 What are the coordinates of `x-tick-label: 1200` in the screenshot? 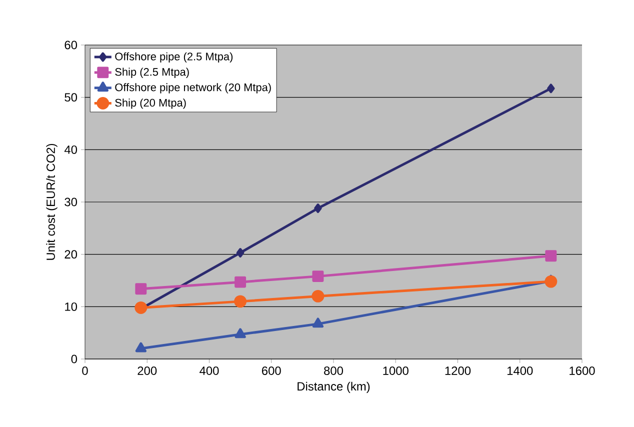 It's located at (458, 370).